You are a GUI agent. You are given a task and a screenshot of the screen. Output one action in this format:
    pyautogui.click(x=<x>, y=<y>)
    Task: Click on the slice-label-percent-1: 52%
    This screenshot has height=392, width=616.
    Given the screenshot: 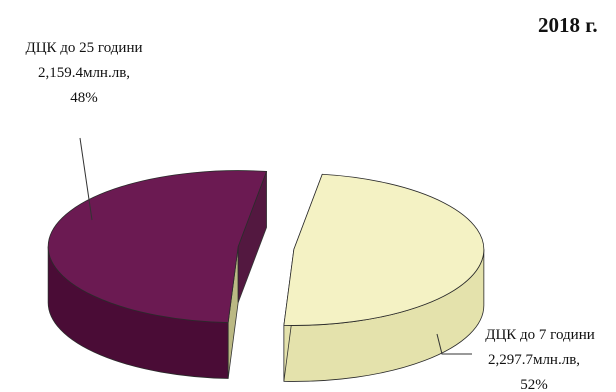 What is the action you would take?
    pyautogui.click(x=534, y=384)
    